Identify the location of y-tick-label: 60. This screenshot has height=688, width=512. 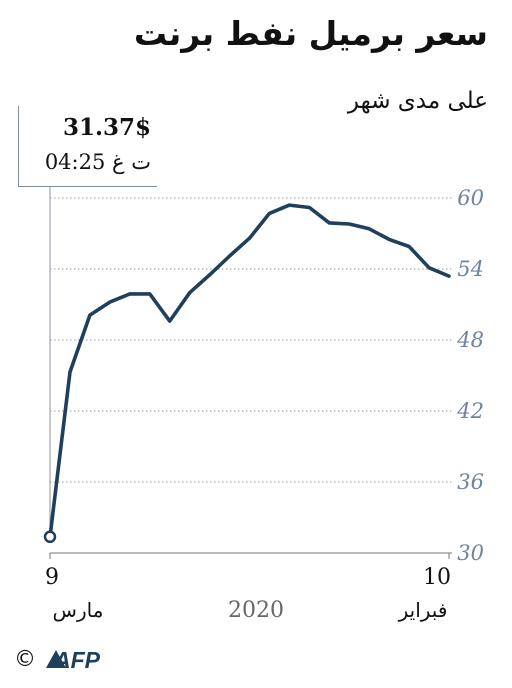
(470, 198).